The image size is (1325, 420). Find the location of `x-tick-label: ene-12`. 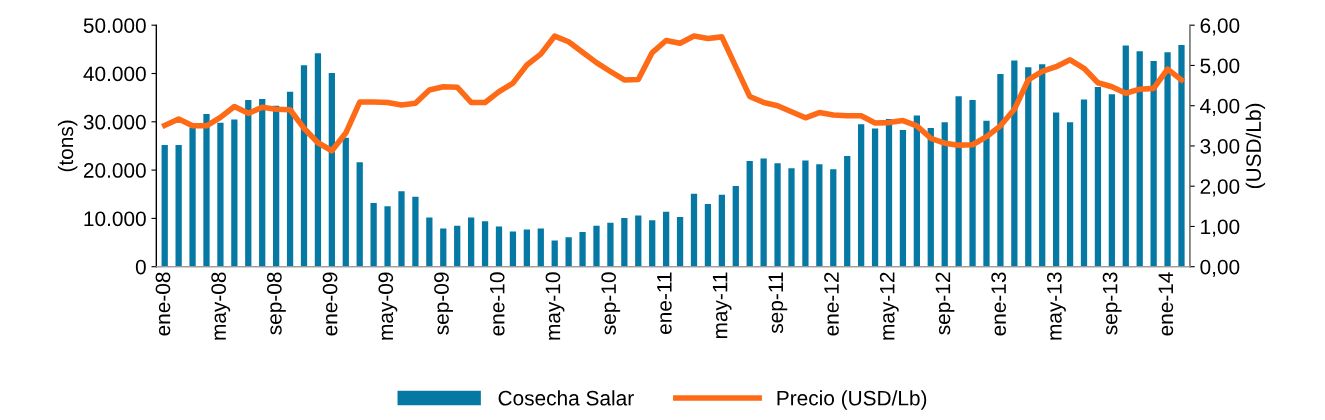

x-tick-label: ene-12 is located at coordinates (831, 304).